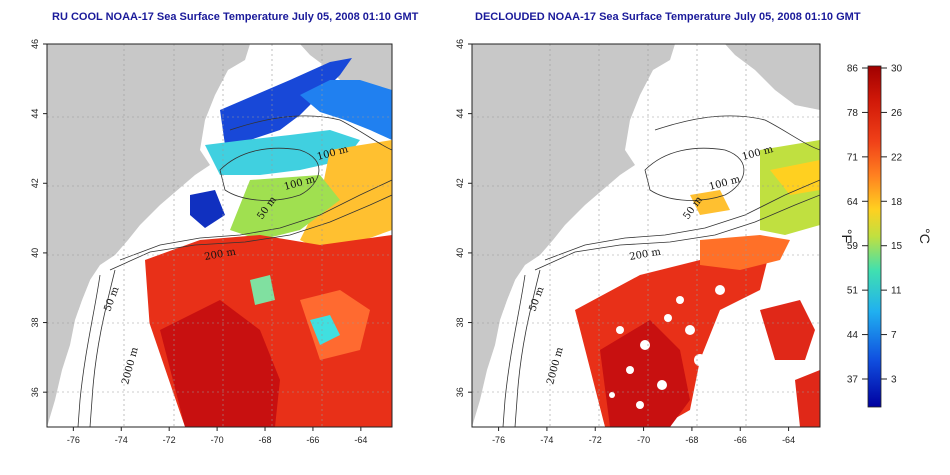 This screenshot has height=475, width=950. What do you see at coordinates (925, 236) in the screenshot?
I see `celsius-unit-label: °C` at bounding box center [925, 236].